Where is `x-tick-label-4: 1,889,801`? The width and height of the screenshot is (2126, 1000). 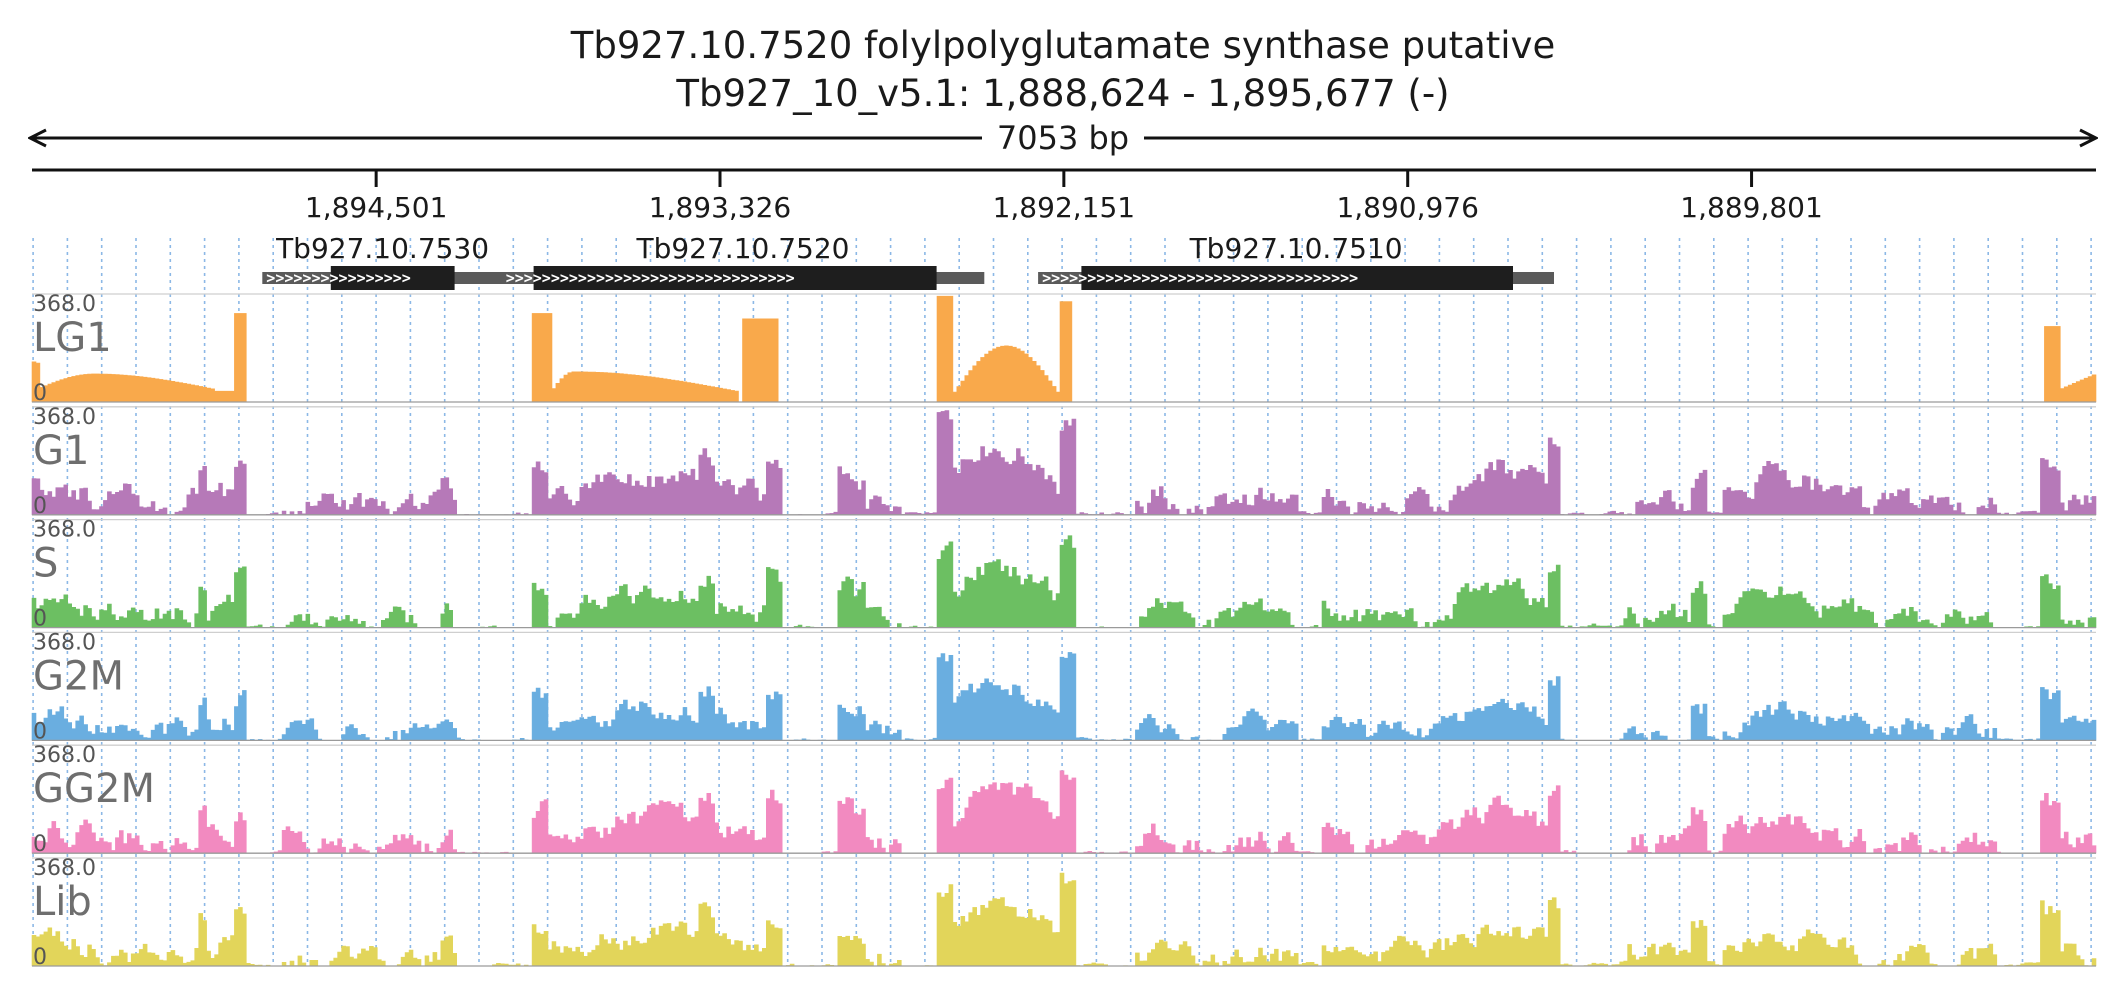 x-tick-label-4: 1,889,801 is located at coordinates (1751, 207).